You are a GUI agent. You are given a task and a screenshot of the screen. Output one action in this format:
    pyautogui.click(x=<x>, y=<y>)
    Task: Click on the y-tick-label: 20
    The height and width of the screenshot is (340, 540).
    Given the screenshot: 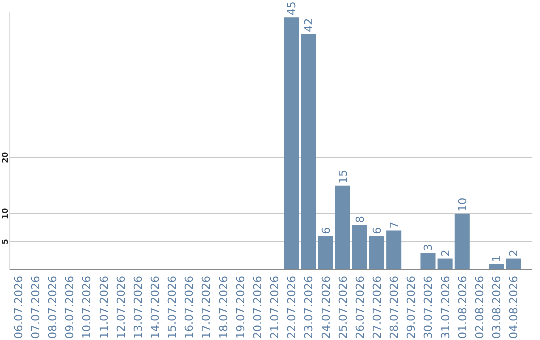 What is the action you would take?
    pyautogui.click(x=5, y=158)
    